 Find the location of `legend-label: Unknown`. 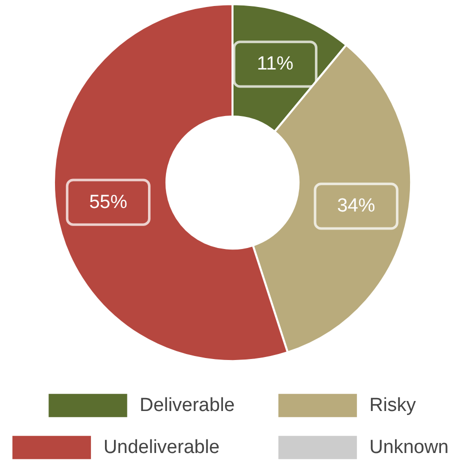

legend-label: Unknown is located at coordinates (409, 447).